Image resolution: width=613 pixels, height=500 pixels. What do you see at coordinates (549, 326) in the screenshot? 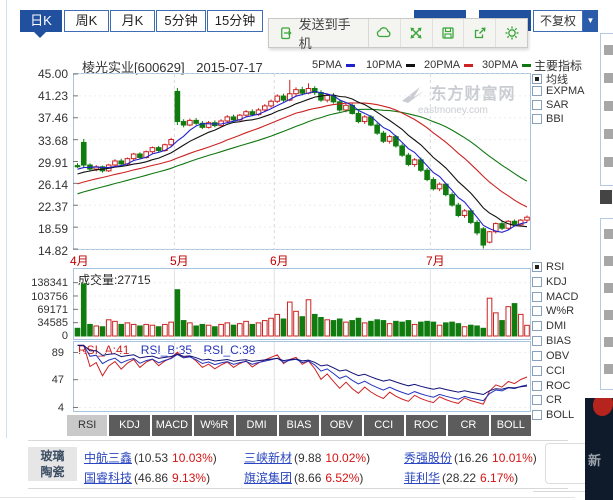
I see `checkbox-dmi: DMI` at bounding box center [549, 326].